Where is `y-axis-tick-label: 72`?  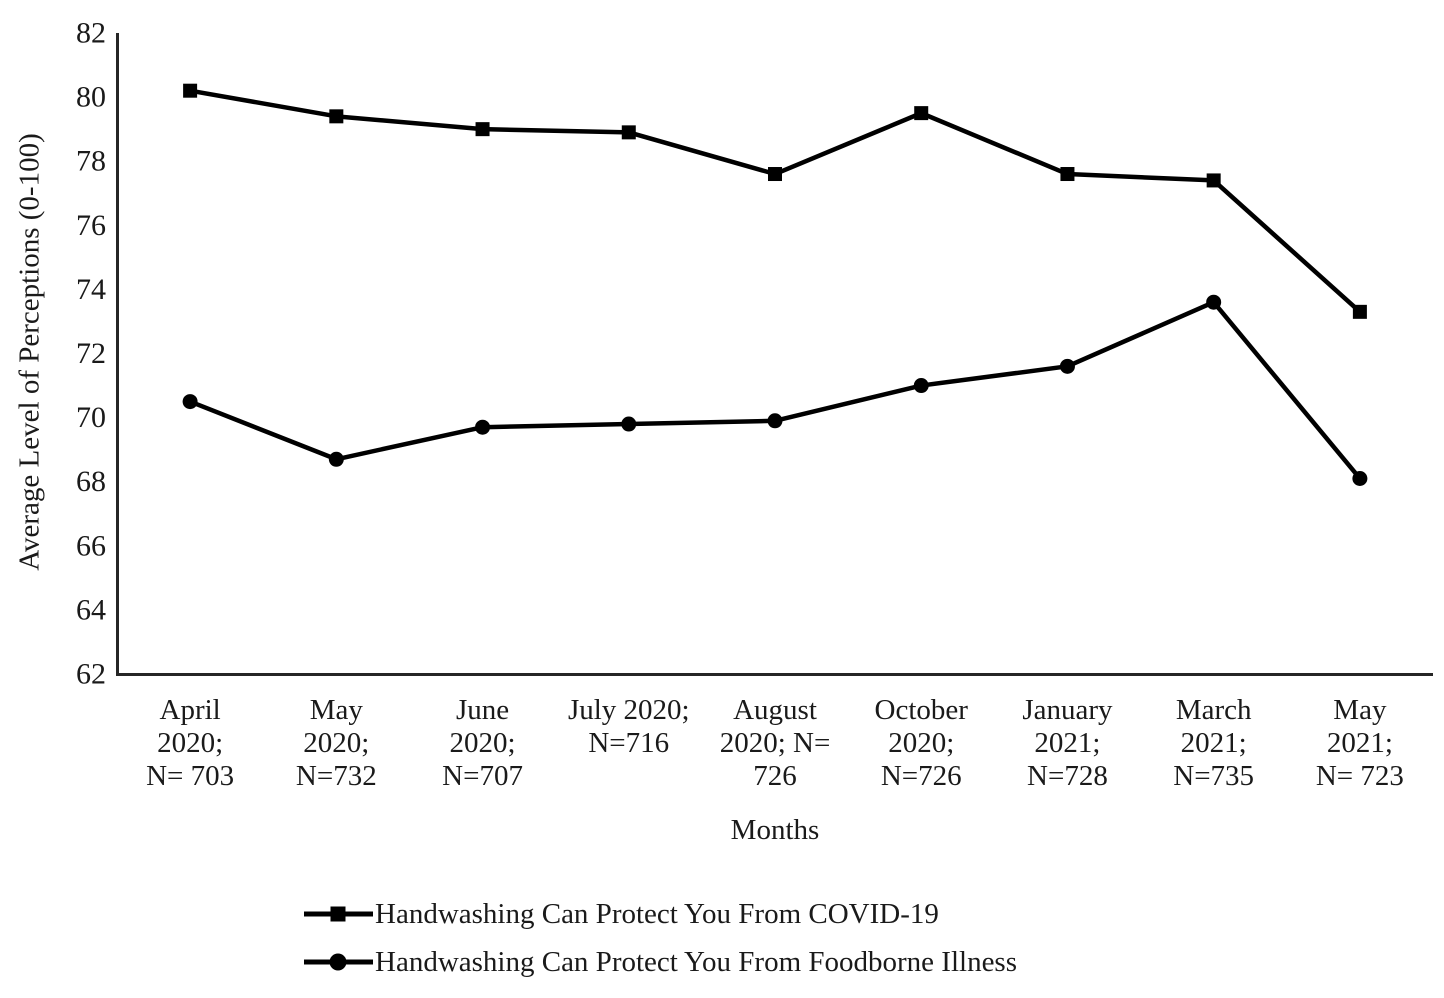 y-axis-tick-label: 72 is located at coordinates (91, 353).